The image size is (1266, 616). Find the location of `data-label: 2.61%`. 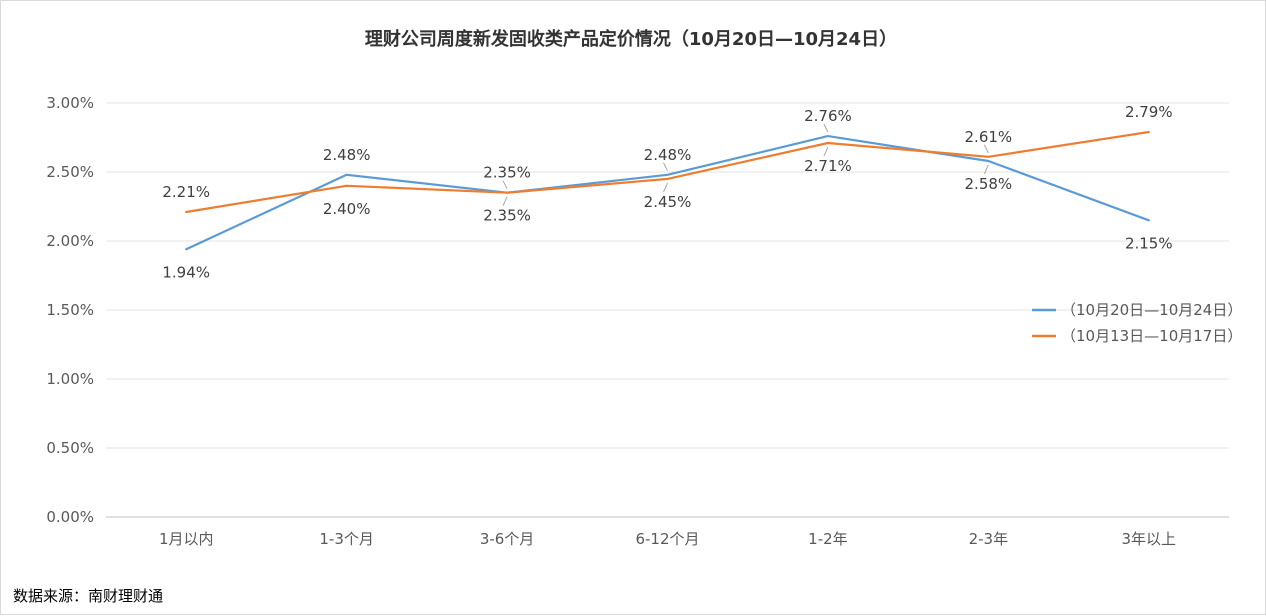

data-label: 2.61% is located at coordinates (989, 137).